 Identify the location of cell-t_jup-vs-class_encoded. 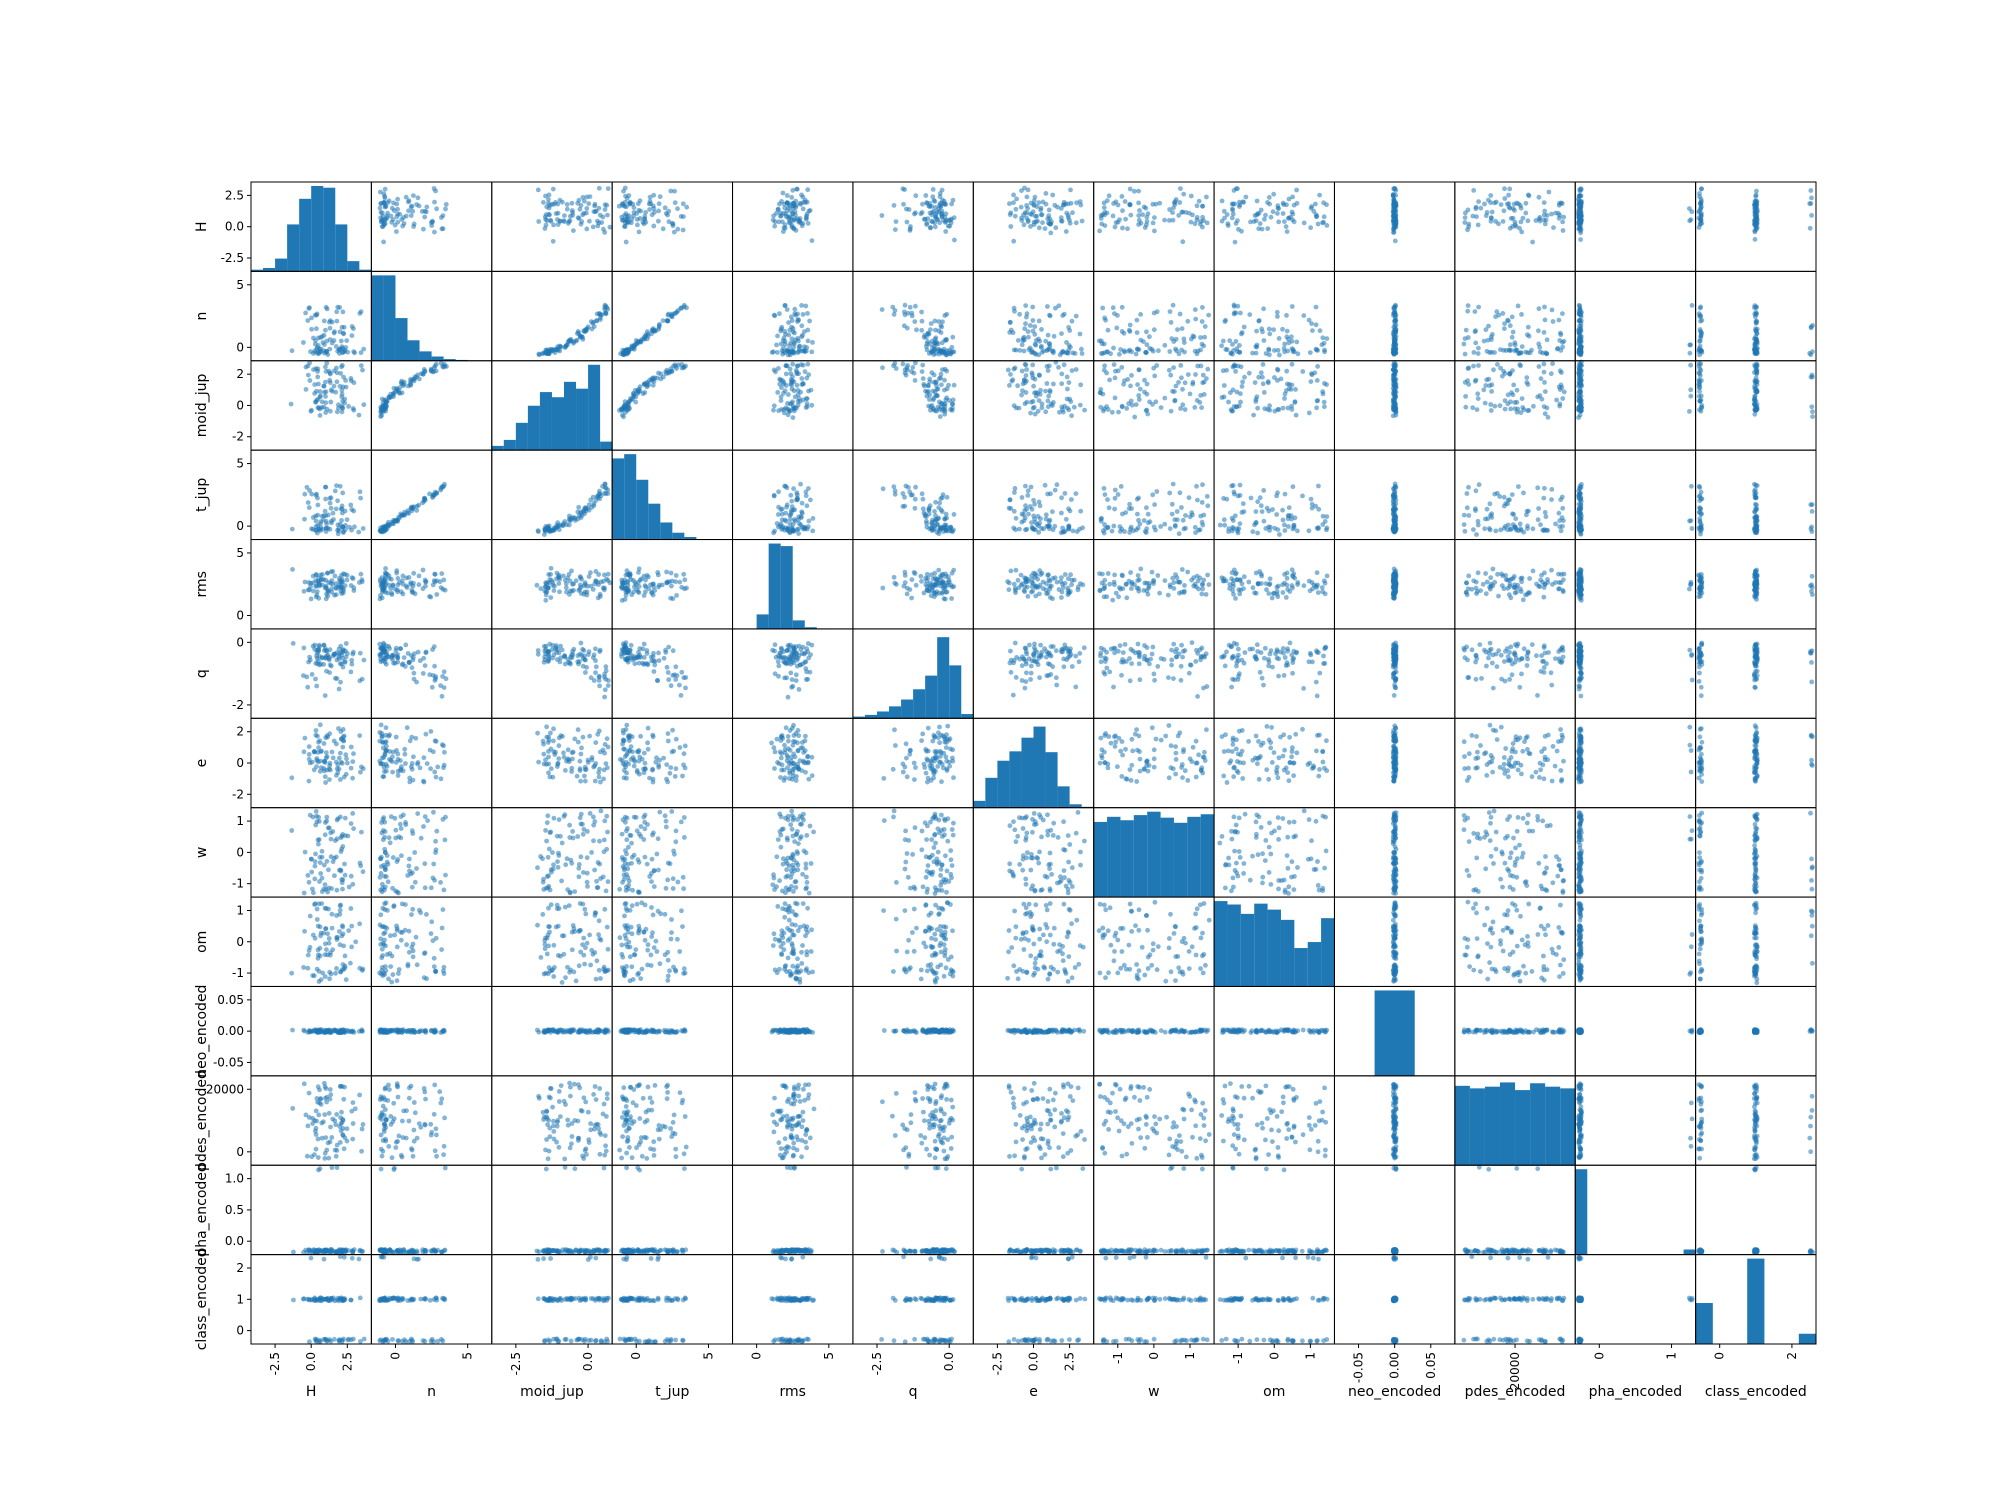
(1755, 509).